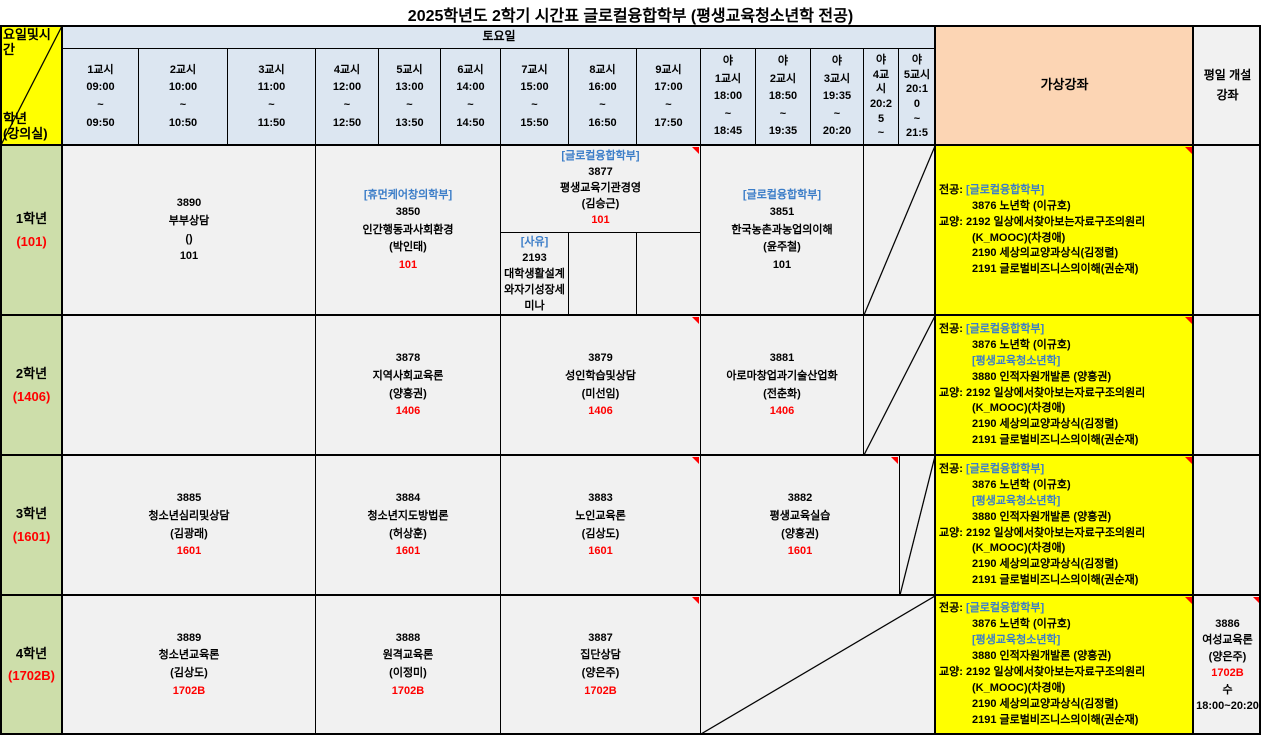 The height and width of the screenshot is (735, 1261). What do you see at coordinates (1064, 85) in the screenshot?
I see `virtual-courses-header: 가상강좌` at bounding box center [1064, 85].